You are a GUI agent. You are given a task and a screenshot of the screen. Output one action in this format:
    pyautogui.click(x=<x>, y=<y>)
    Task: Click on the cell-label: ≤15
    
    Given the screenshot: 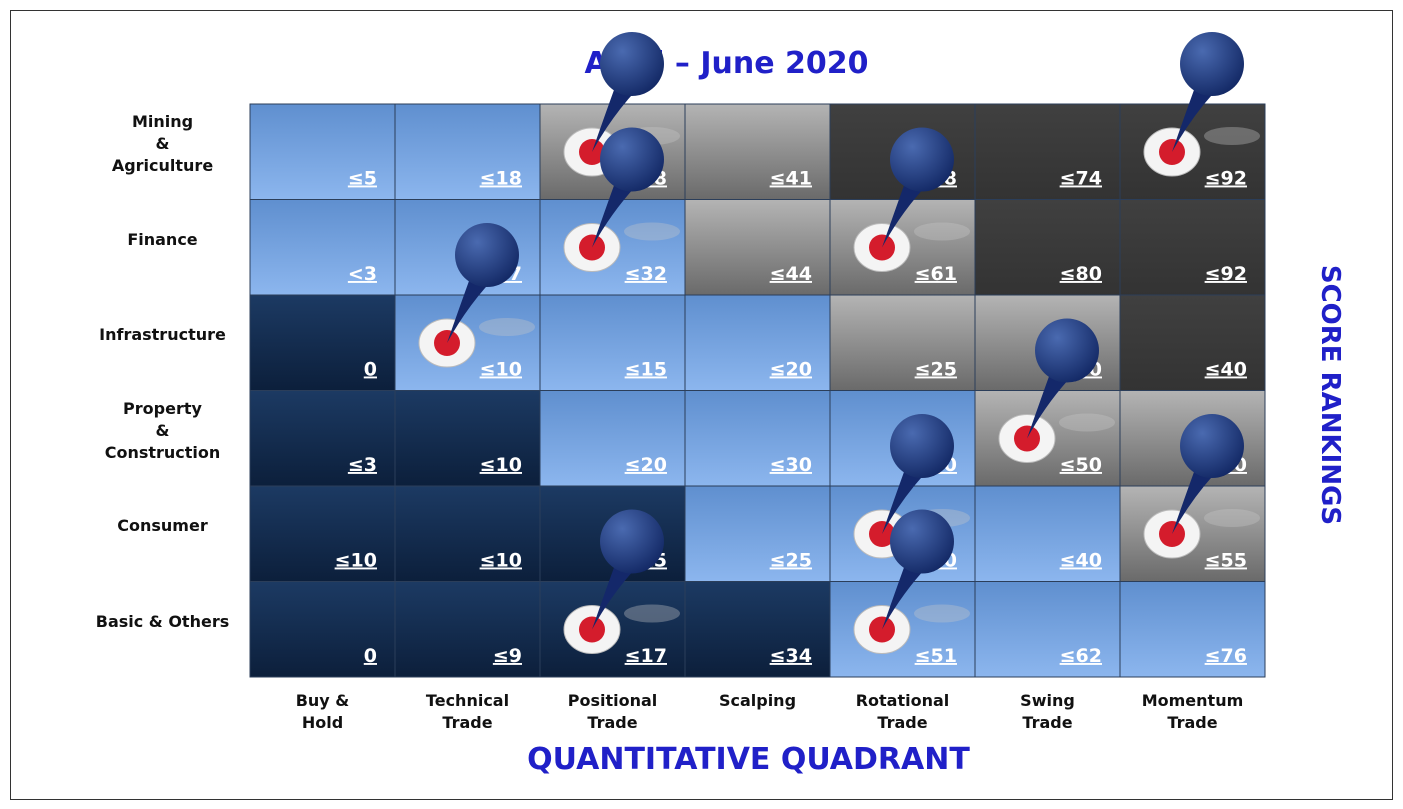 What is the action you would take?
    pyautogui.click(x=646, y=370)
    